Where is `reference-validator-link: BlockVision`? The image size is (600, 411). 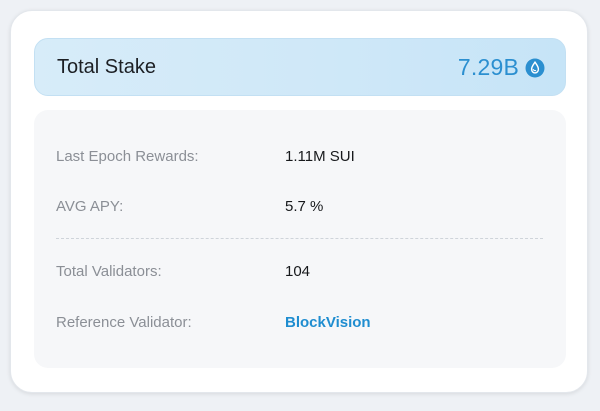
reference-validator-link: BlockVision is located at coordinates (328, 322).